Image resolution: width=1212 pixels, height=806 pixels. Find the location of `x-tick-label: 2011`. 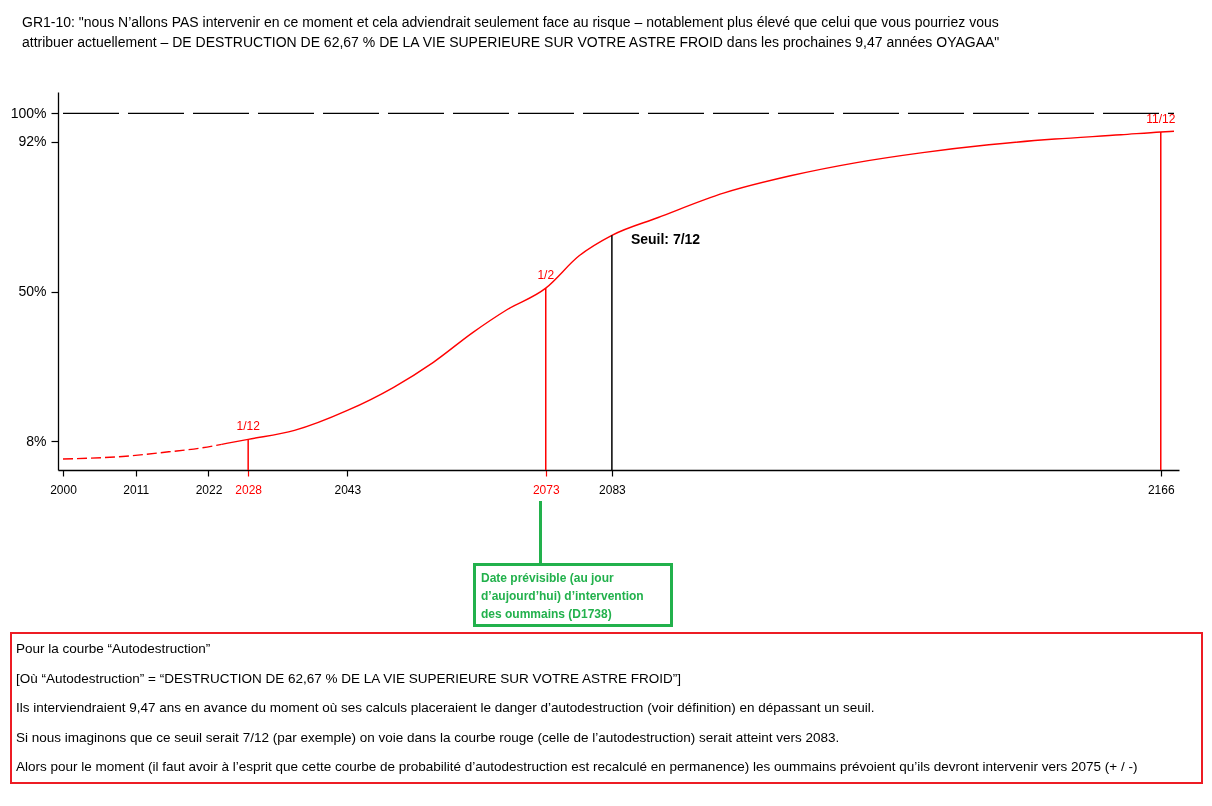

x-tick-label: 2011 is located at coordinates (136, 489).